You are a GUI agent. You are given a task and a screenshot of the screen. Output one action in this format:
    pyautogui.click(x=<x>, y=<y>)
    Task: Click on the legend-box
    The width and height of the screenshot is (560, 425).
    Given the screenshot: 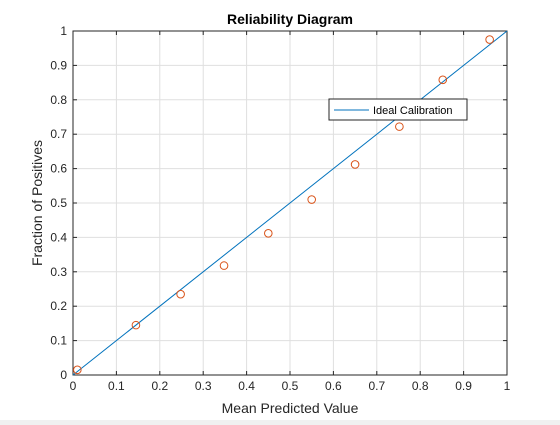 What is the action you would take?
    pyautogui.click(x=398, y=109)
    